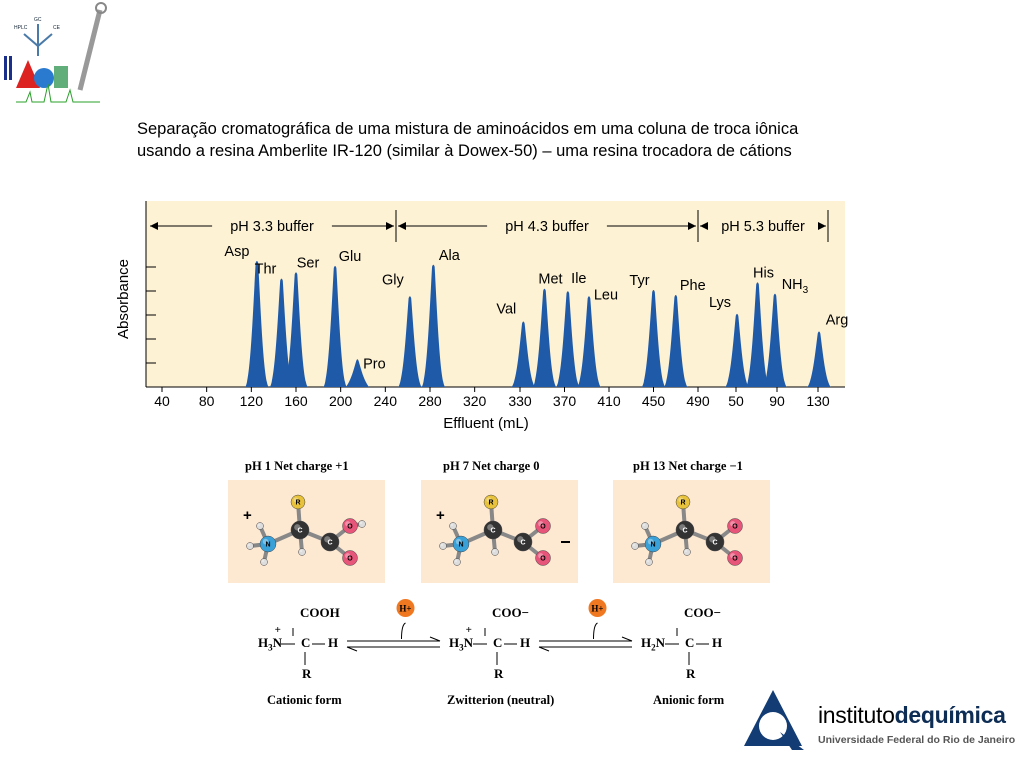  Describe the element at coordinates (341, 401) in the screenshot. I see `x-tick-label: 200` at that location.